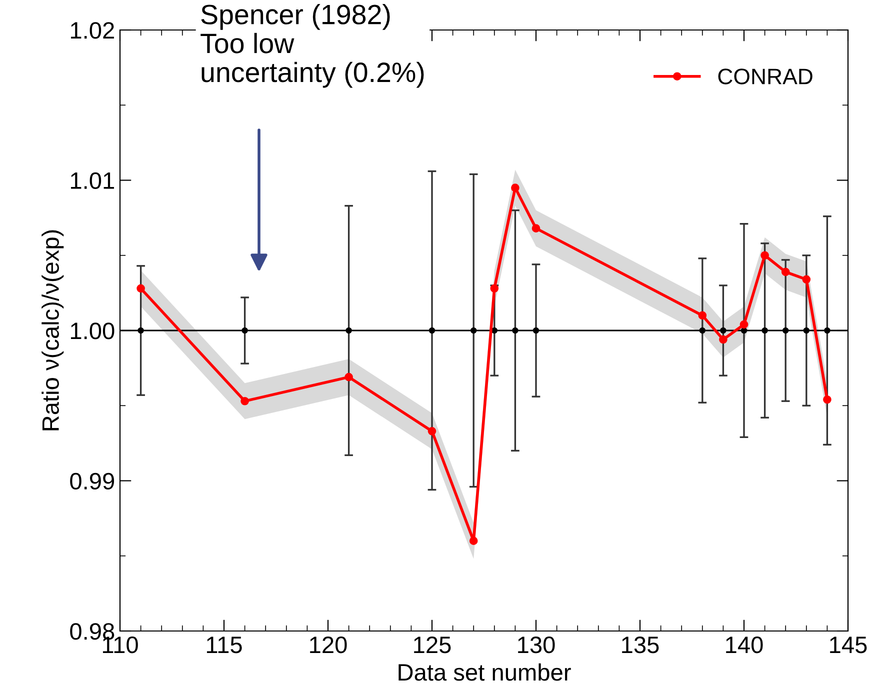 This screenshot has width=889, height=698. I want to click on x-tick-label: 145, so click(848, 645).